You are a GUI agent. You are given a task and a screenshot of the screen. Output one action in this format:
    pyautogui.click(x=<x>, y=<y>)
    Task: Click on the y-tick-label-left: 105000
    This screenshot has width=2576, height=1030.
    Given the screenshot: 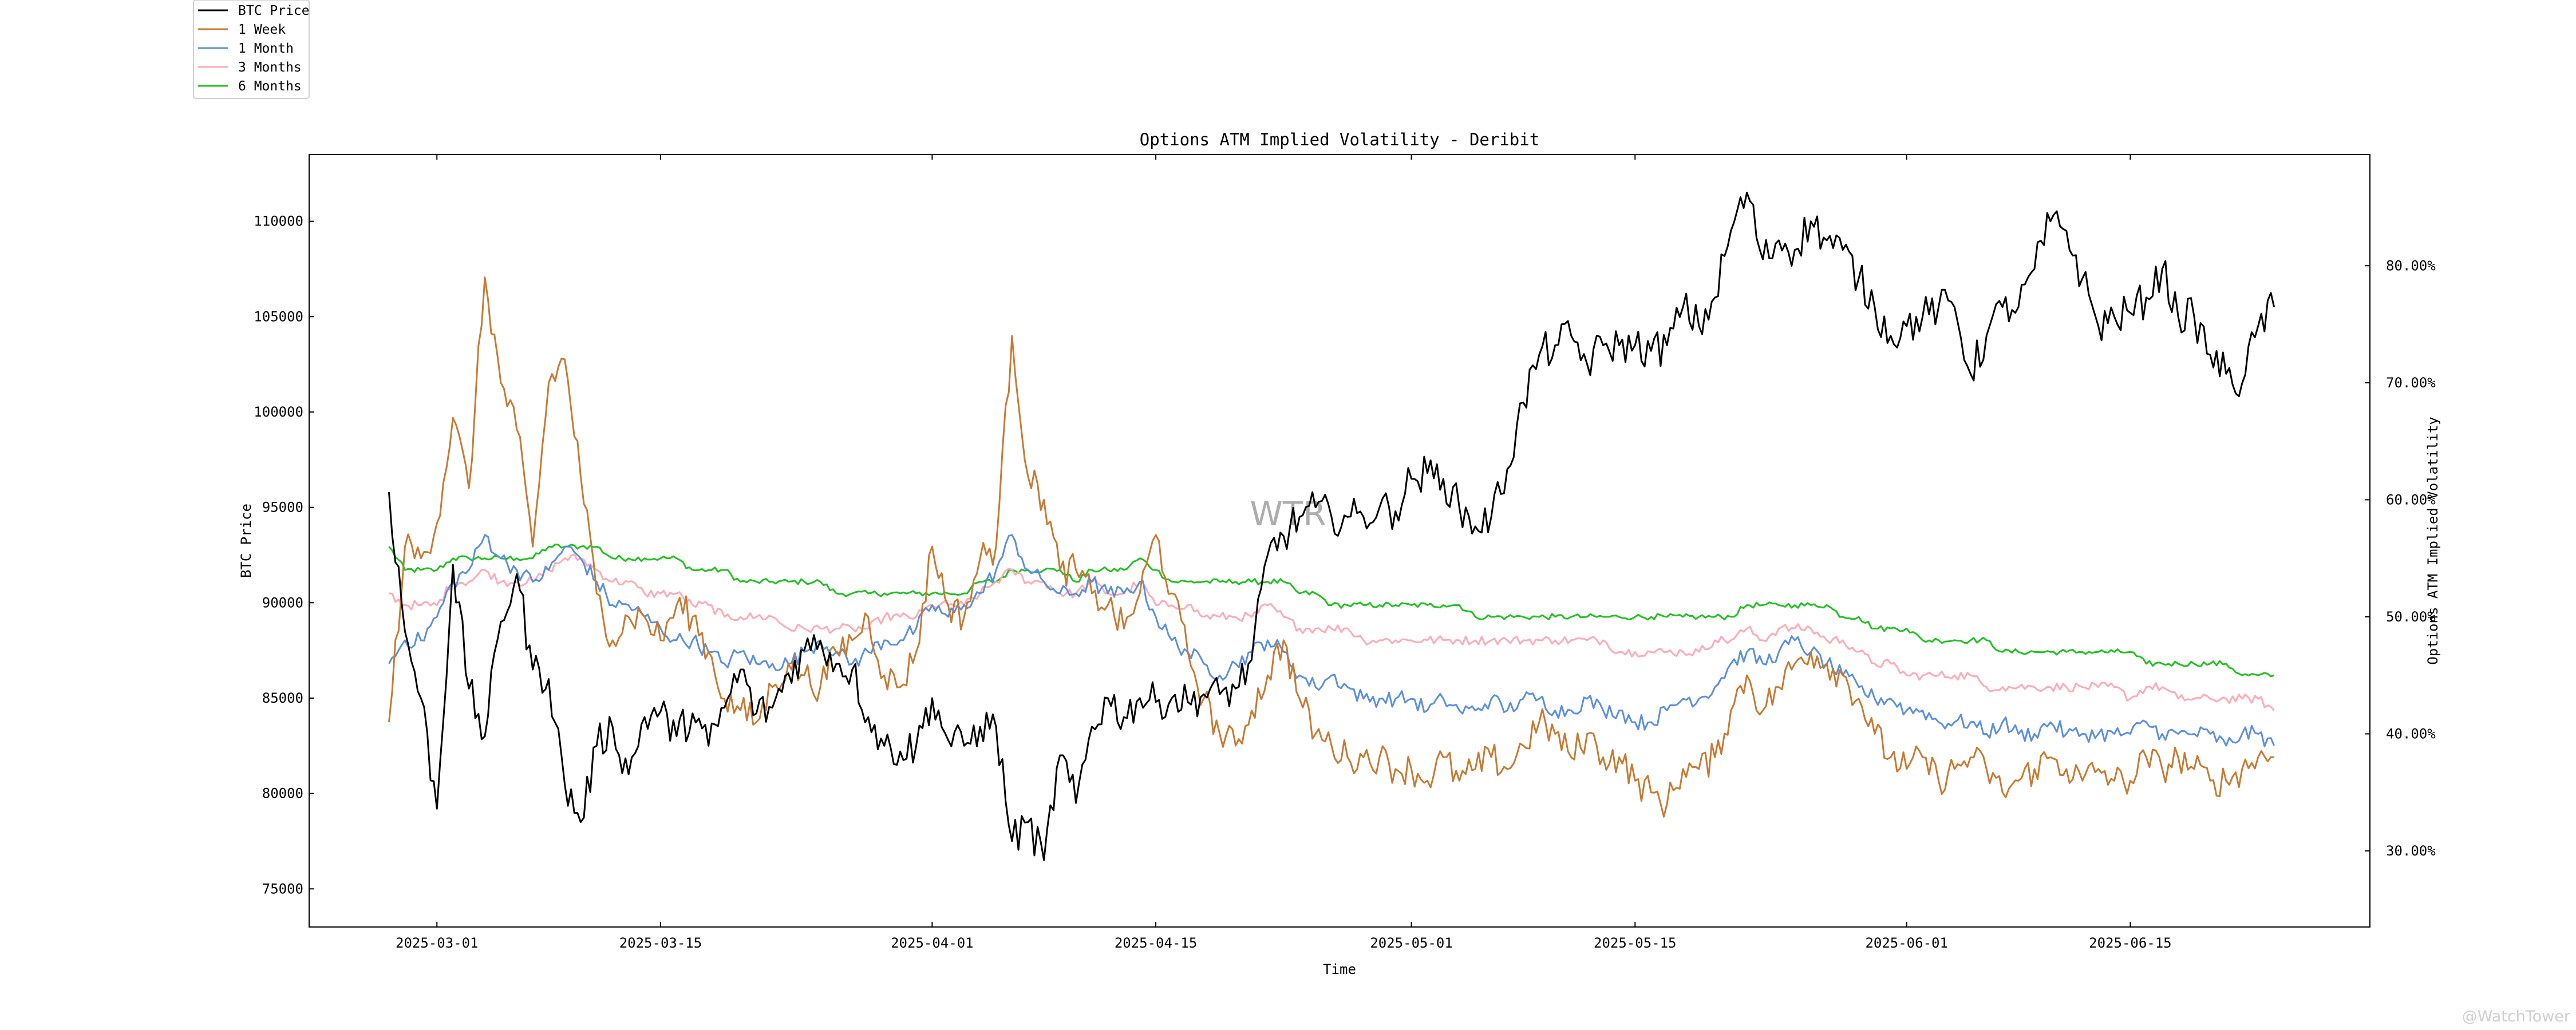 What is the action you would take?
    pyautogui.click(x=278, y=316)
    